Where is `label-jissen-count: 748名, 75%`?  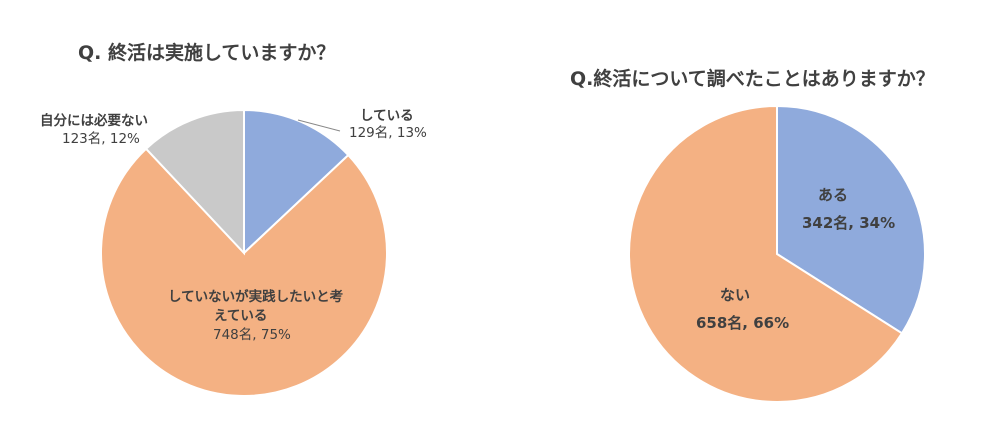
label-jissen-count: 748名, 75% is located at coordinates (252, 335).